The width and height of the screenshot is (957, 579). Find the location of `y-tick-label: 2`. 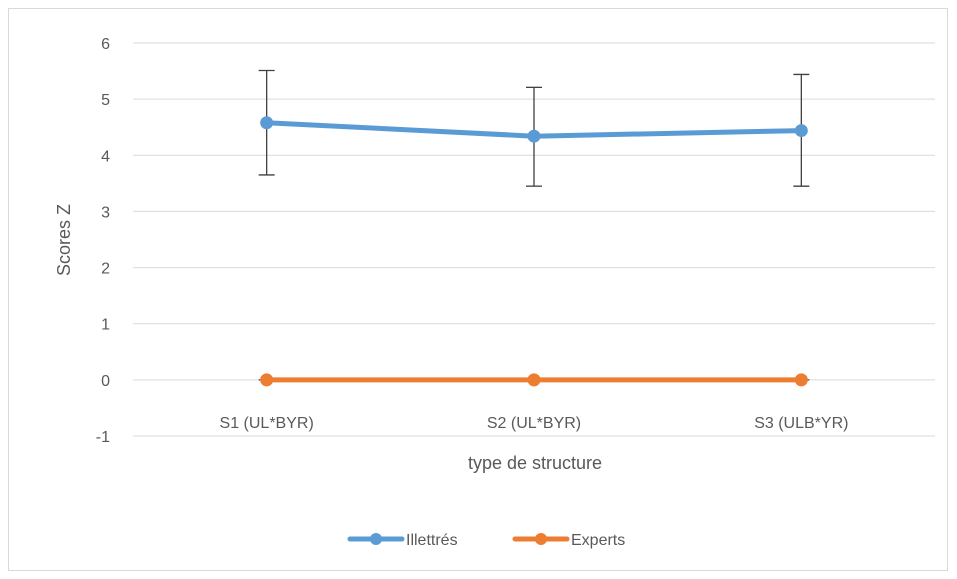

y-tick-label: 2 is located at coordinates (105, 269).